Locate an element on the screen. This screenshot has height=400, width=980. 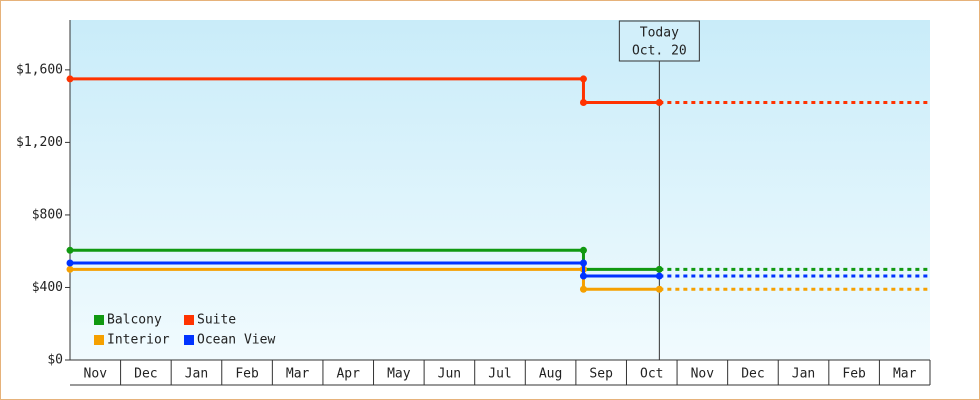
x-tick-label: Sep is located at coordinates (601, 374).